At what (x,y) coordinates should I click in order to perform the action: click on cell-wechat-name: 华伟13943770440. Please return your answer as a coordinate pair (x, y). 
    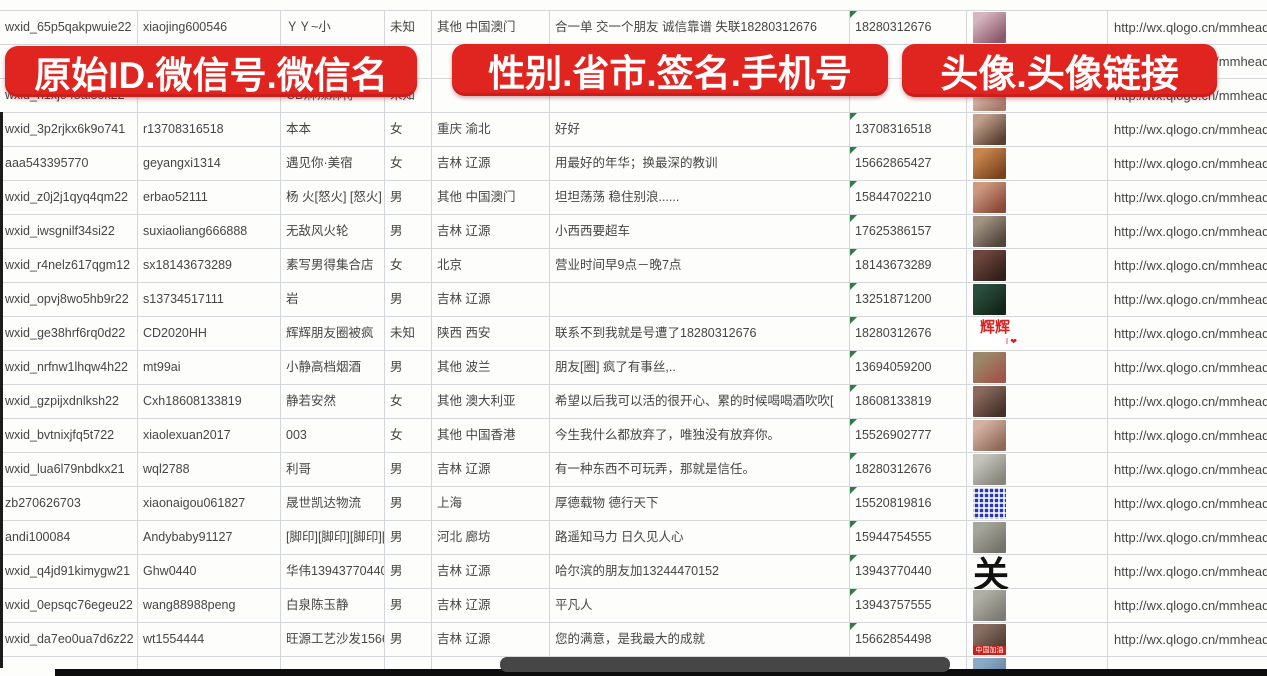
    Looking at the image, I should click on (333, 571).